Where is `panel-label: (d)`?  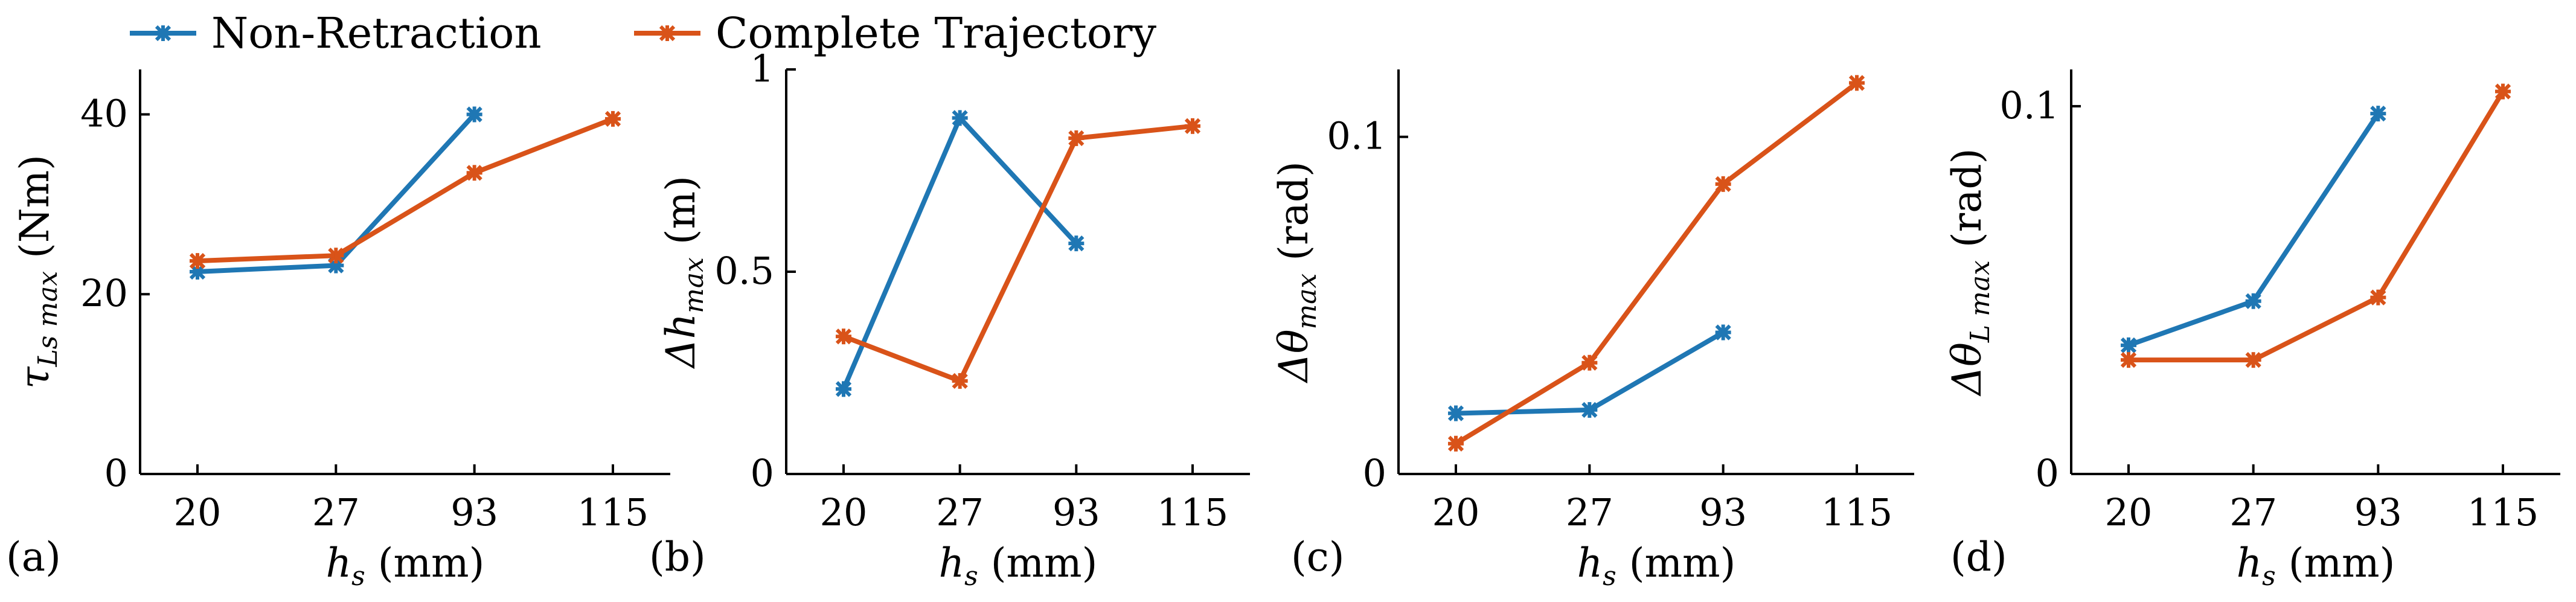 panel-label: (d) is located at coordinates (1978, 557).